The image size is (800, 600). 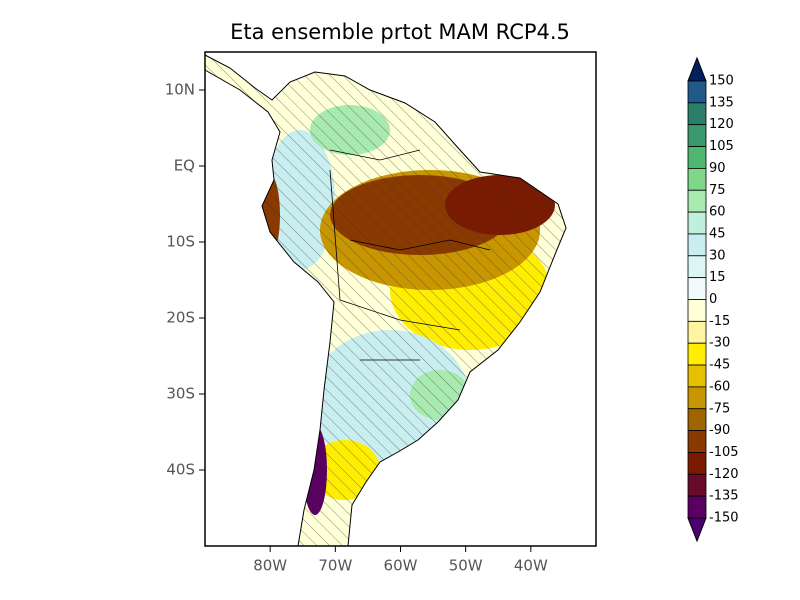 I want to click on colorbar-label: 75, so click(x=717, y=190).